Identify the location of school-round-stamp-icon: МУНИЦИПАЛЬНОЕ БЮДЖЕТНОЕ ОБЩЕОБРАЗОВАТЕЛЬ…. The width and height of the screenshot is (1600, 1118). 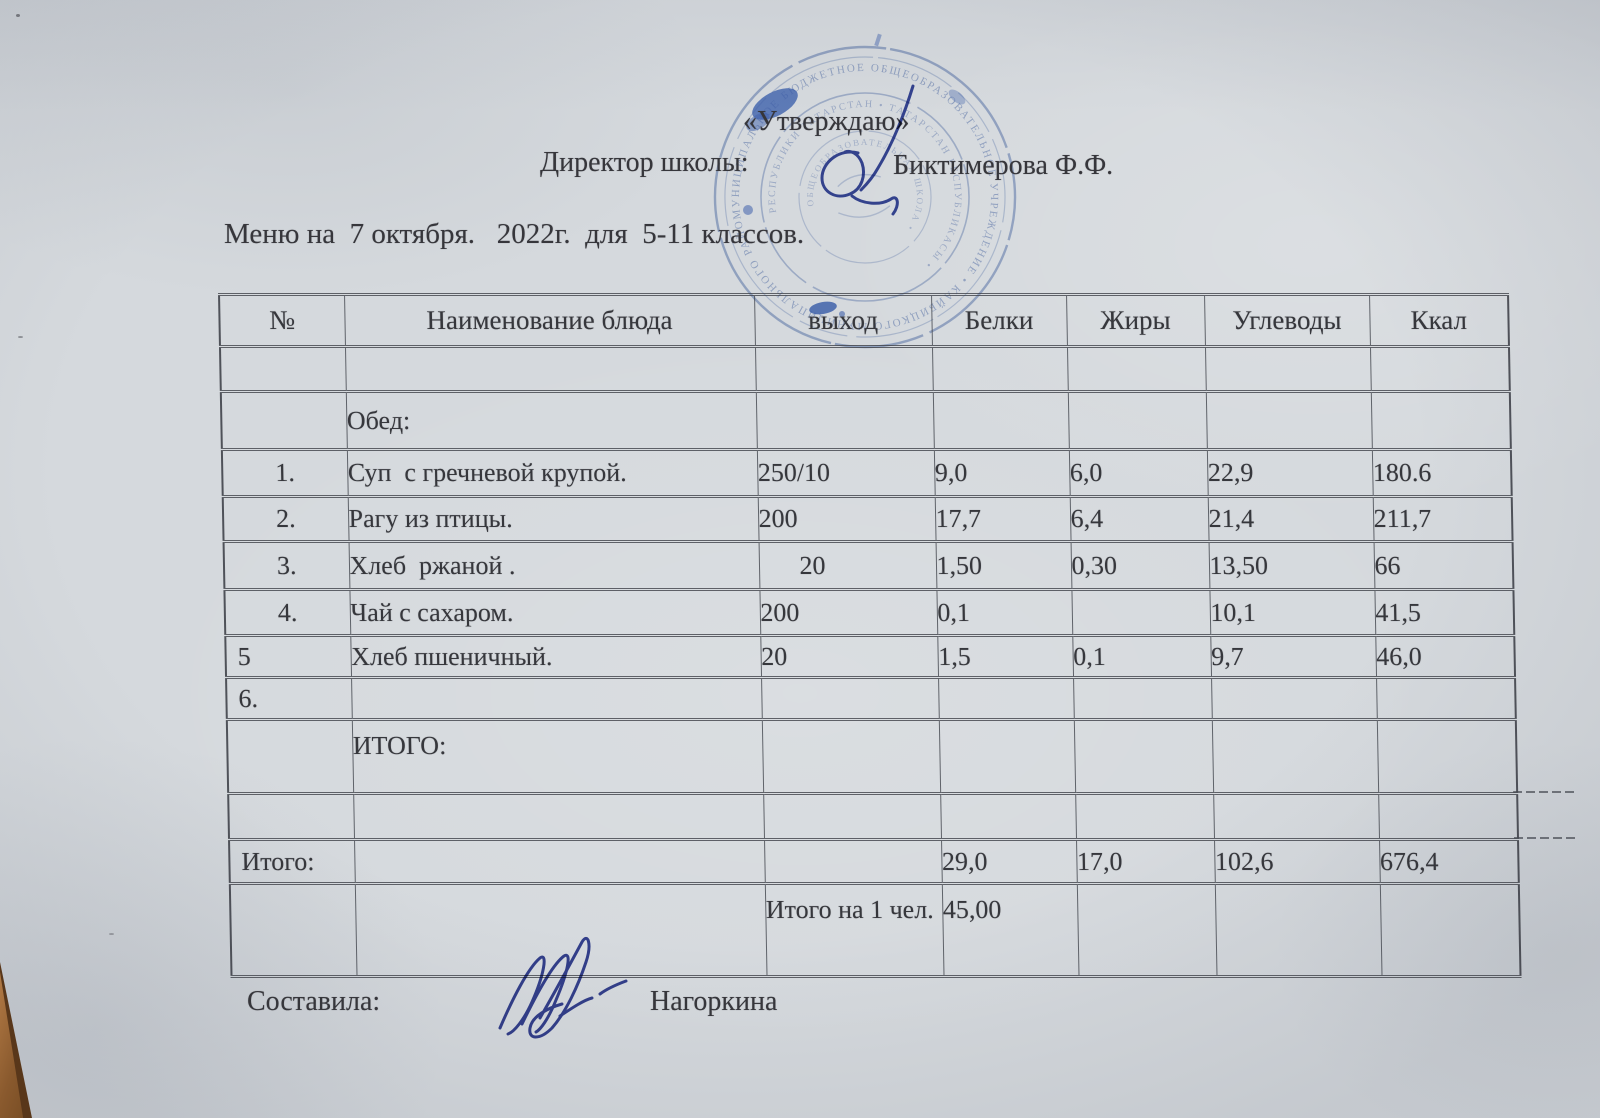
(860, 196).